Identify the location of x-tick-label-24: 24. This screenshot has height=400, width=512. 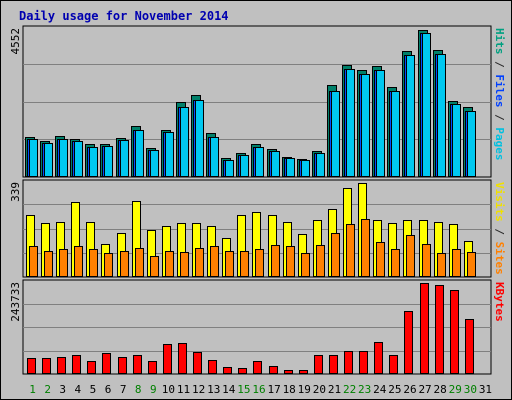
(380, 389).